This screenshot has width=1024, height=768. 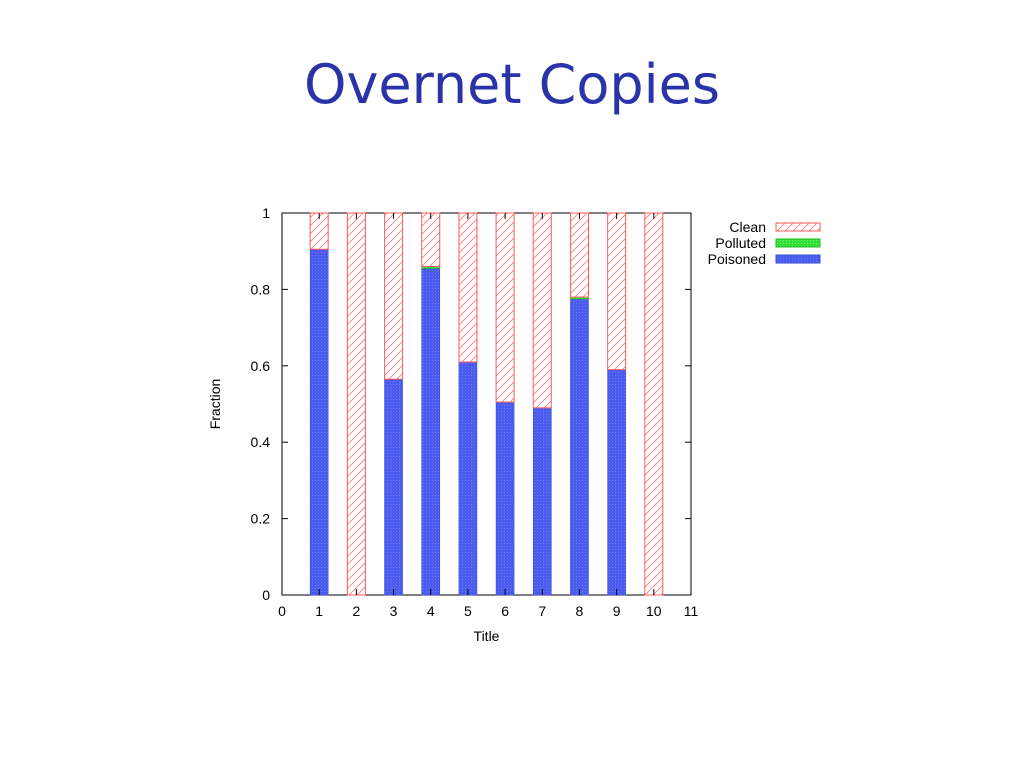 What do you see at coordinates (740, 243) in the screenshot?
I see `legend-label-polluted: Polluted` at bounding box center [740, 243].